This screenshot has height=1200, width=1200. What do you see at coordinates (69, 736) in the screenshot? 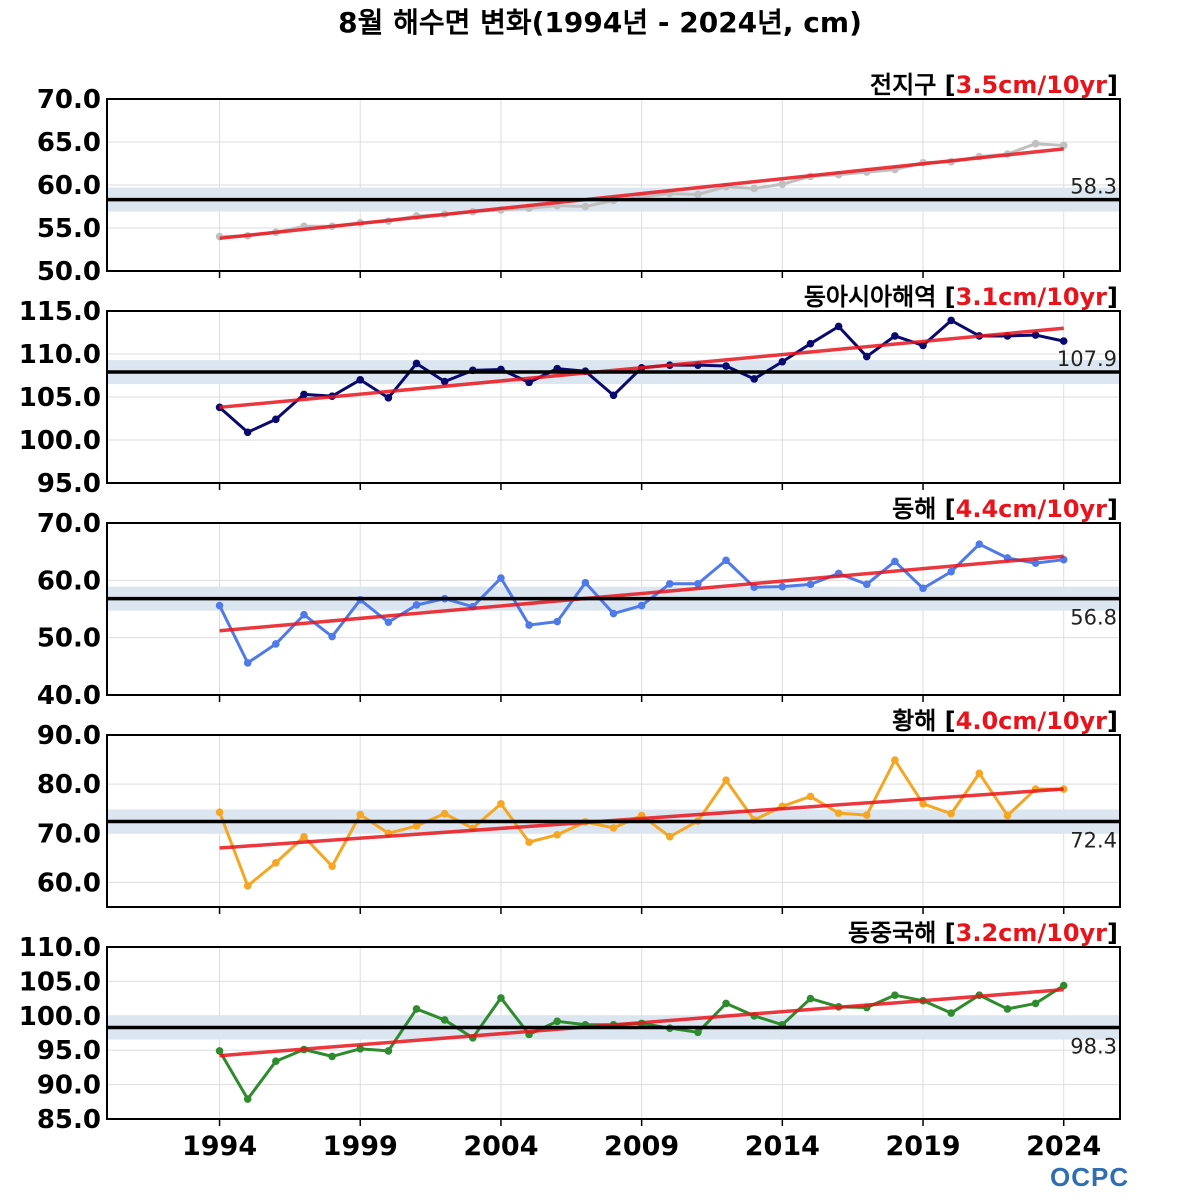
I see `y-tick-label: 90.0` at bounding box center [69, 736].